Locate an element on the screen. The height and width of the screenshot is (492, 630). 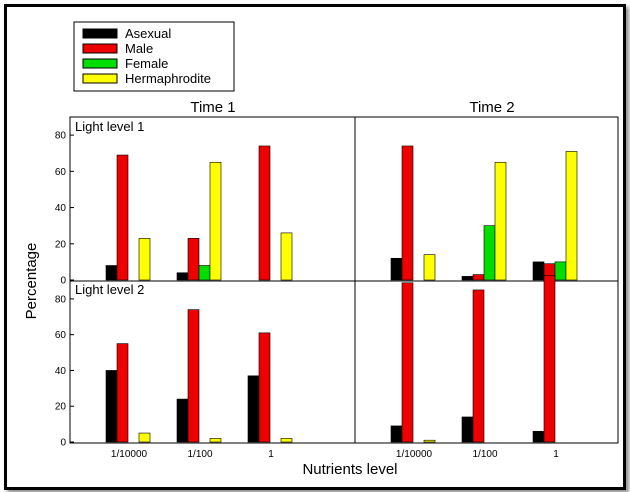
column-title-time-1: Time 1 is located at coordinates (212, 107).